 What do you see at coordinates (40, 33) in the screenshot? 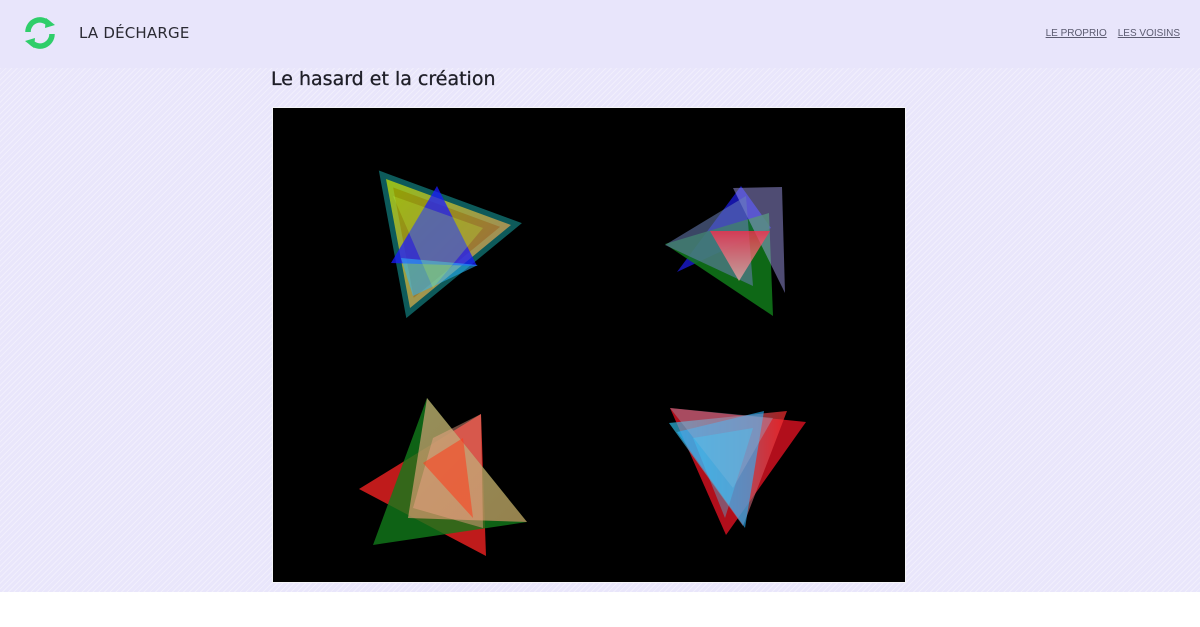
I see `refresh-circle-icon` at bounding box center [40, 33].